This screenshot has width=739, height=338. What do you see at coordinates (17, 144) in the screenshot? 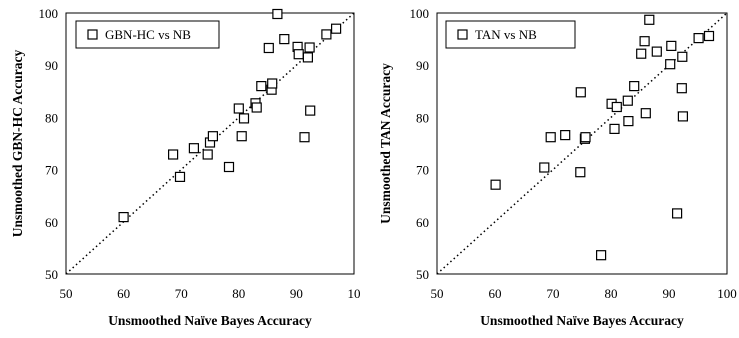
I see `y-axis-label: Unsmoothed GBN-HC Accuracy` at bounding box center [17, 144].